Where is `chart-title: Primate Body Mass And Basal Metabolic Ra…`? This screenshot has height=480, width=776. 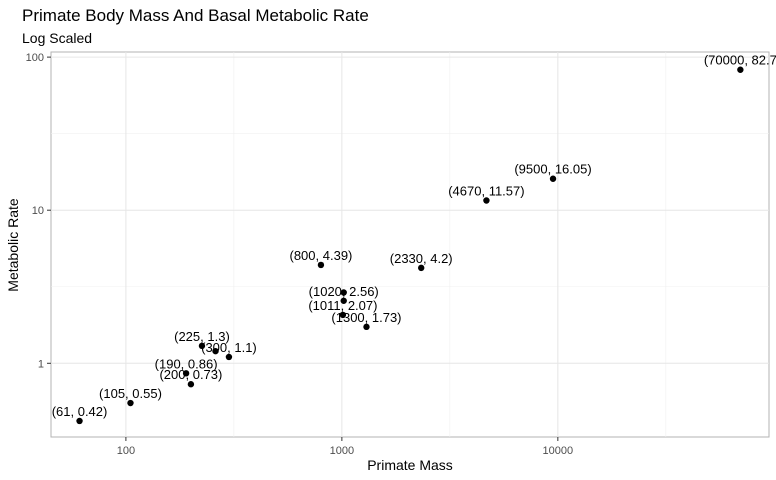
chart-title: Primate Body Mass And Basal Metabolic Ra… is located at coordinates (195, 15).